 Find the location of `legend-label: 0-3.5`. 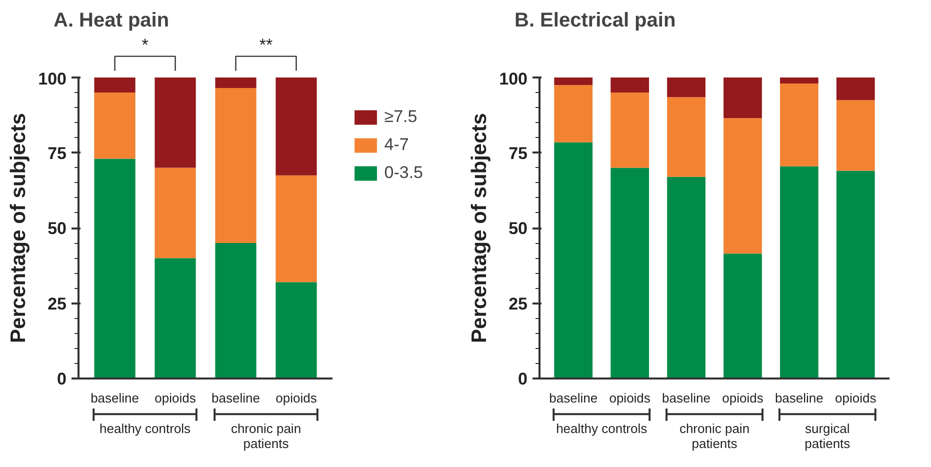

legend-label: 0-3.5 is located at coordinates (403, 173).